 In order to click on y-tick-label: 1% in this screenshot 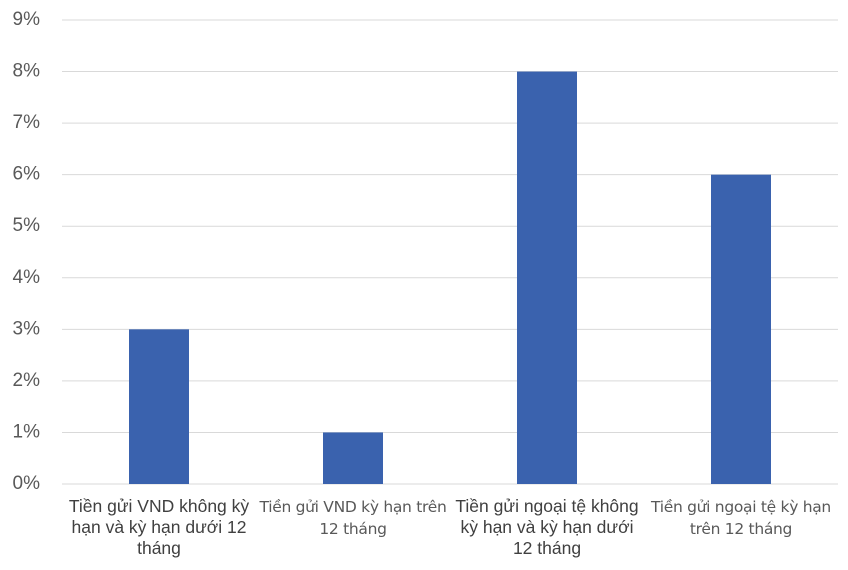, I will do `click(27, 431)`.